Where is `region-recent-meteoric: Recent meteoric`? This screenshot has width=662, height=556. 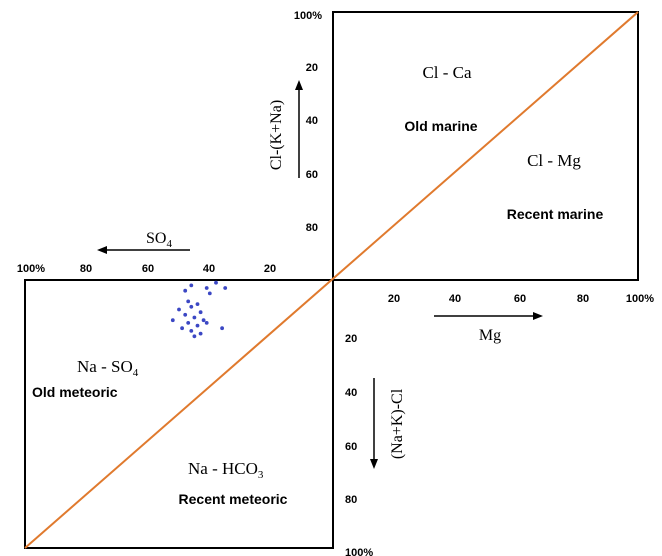
region-recent-meteoric: Recent meteoric is located at coordinates (233, 499).